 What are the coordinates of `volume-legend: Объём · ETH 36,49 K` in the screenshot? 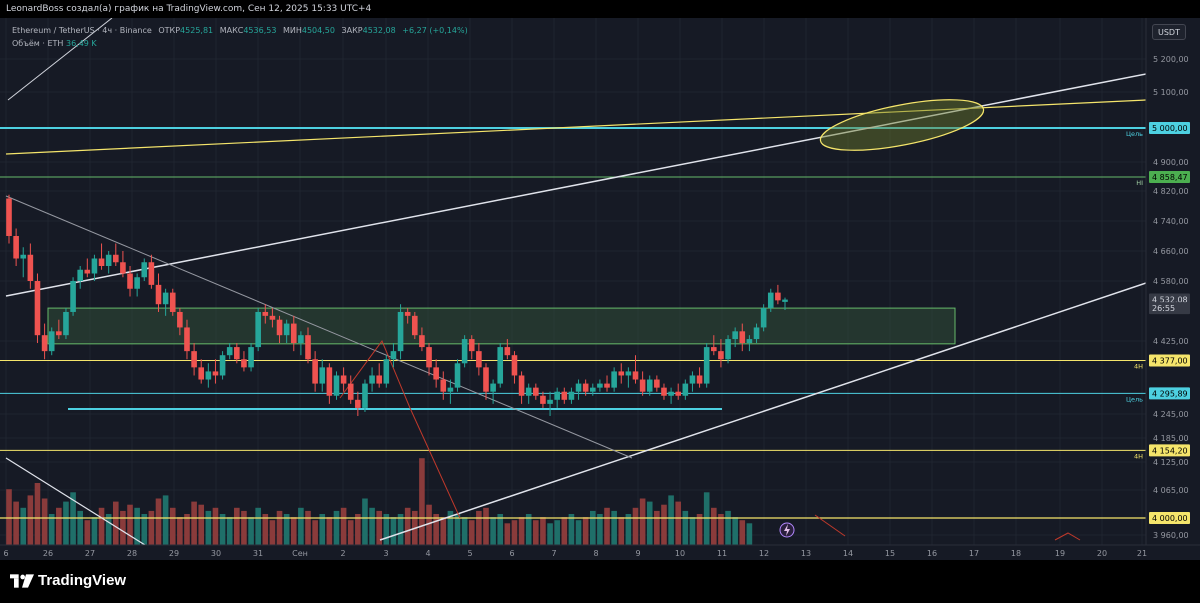 It's located at (54, 43).